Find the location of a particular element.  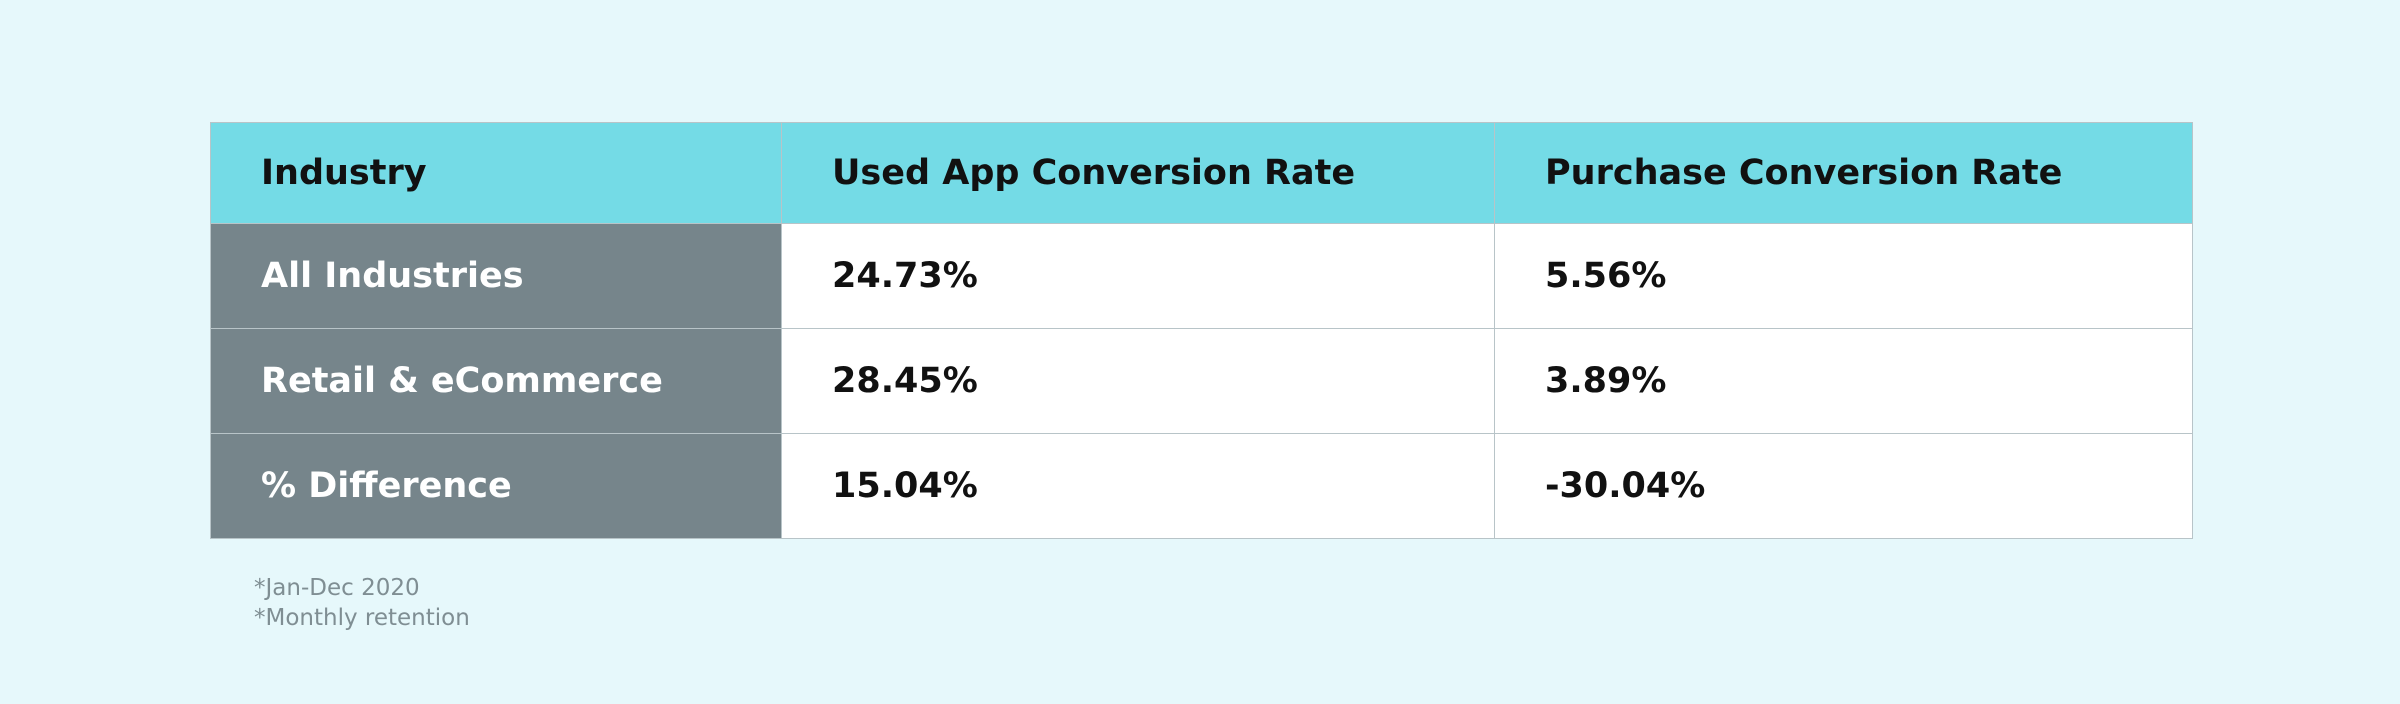

header-cell: Industry is located at coordinates (496, 173).